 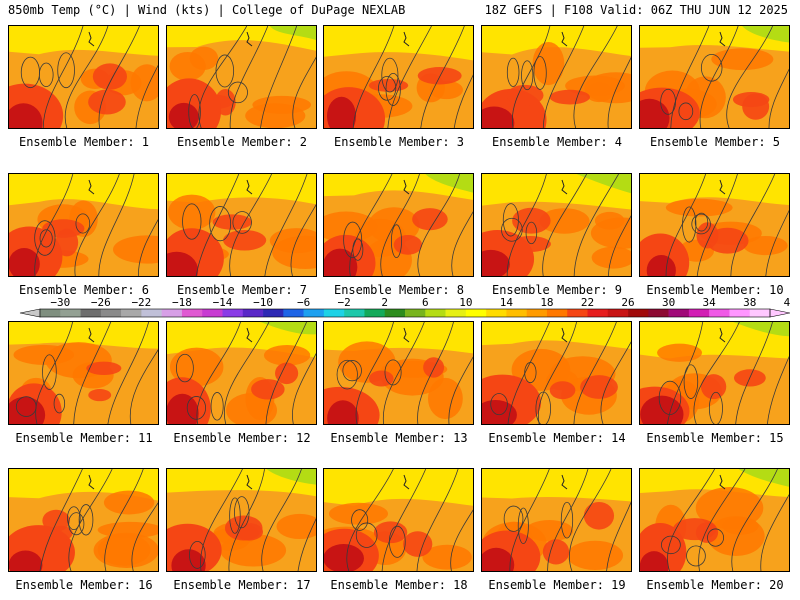 What do you see at coordinates (84, 142) in the screenshot?
I see `ensemble-member-label: Ensemble Member: 1` at bounding box center [84, 142].